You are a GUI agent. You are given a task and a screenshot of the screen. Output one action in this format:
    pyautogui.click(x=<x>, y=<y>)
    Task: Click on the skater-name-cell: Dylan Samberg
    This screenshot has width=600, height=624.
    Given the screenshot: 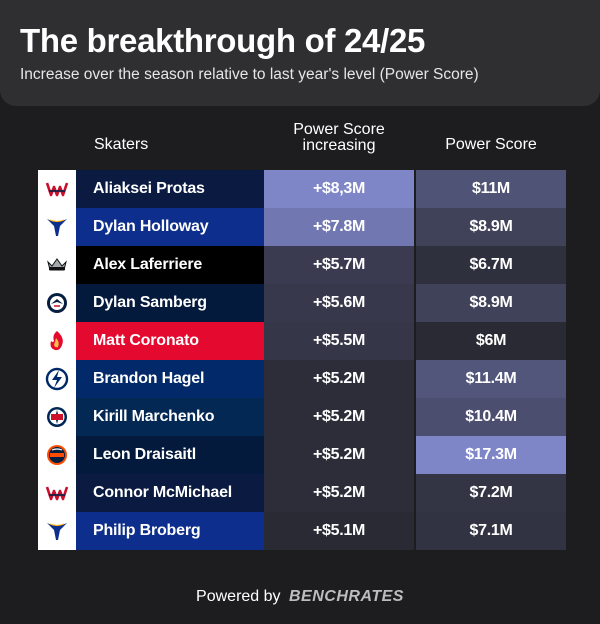 What is the action you would take?
    pyautogui.click(x=170, y=303)
    